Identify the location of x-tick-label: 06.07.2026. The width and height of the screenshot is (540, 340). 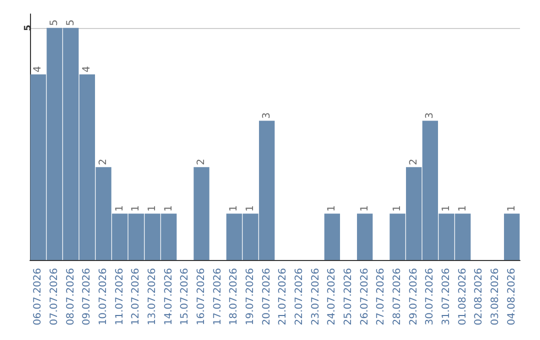
(38, 297).